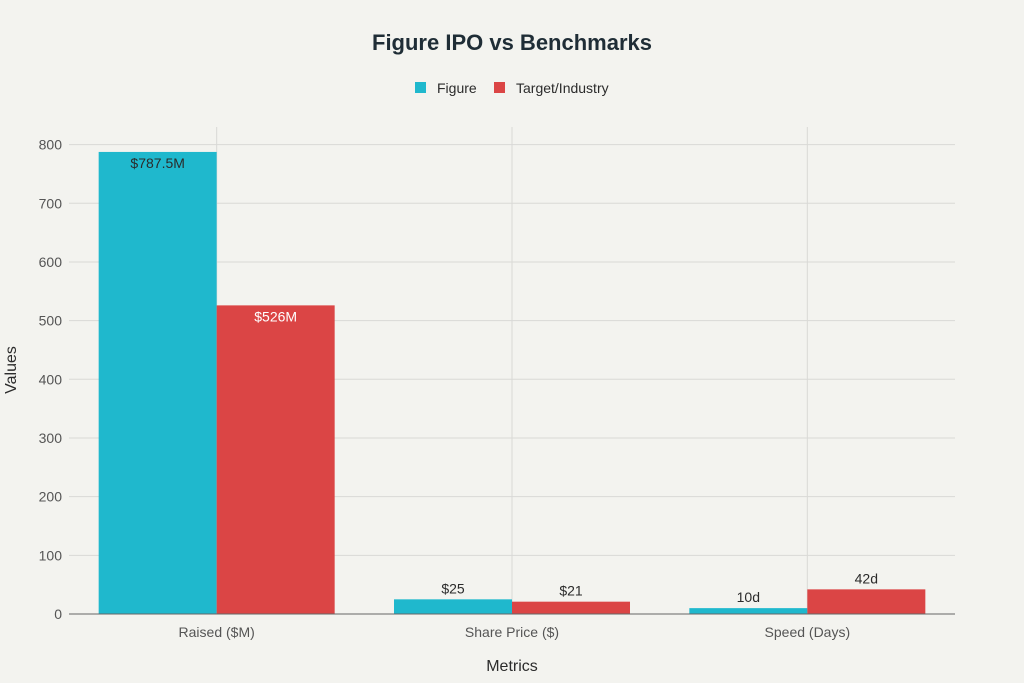 The image size is (1024, 683). I want to click on y-axis-title: Values, so click(11, 370).